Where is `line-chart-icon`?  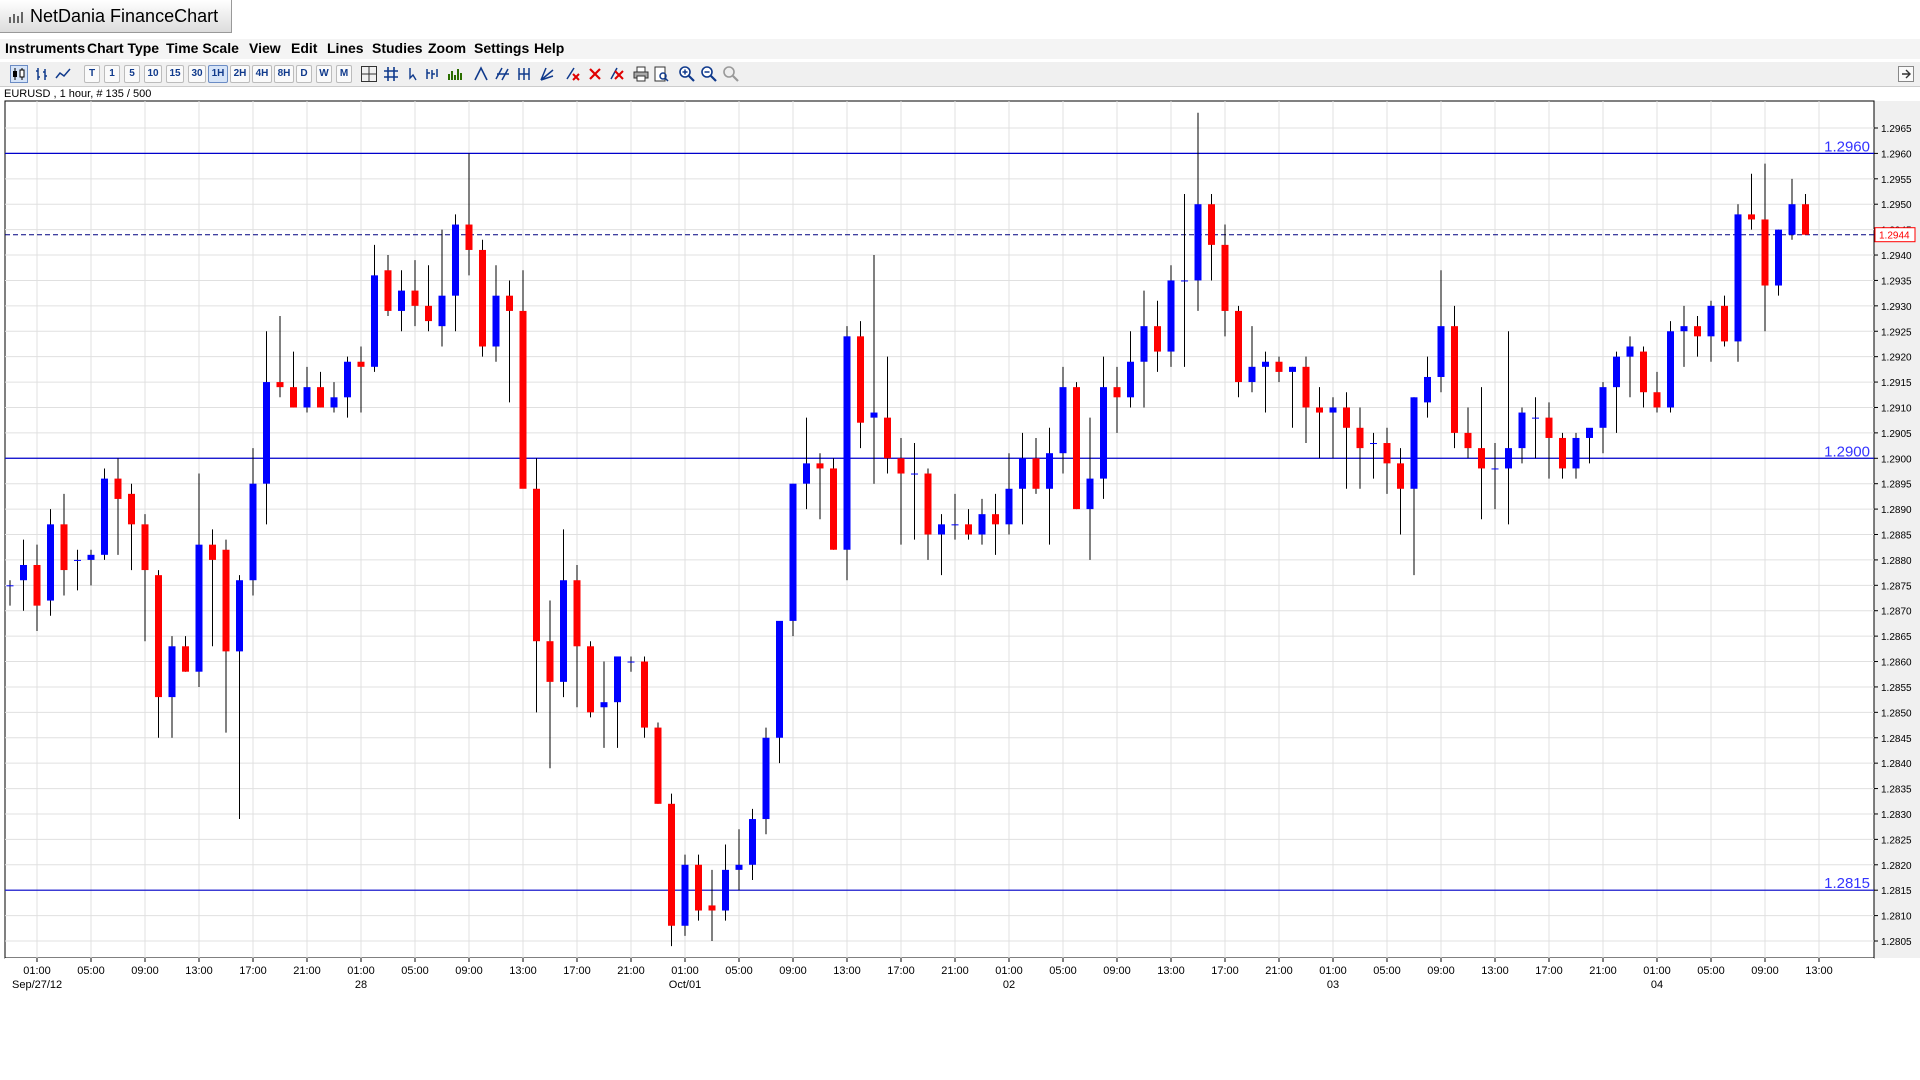
line-chart-icon is located at coordinates (63, 74).